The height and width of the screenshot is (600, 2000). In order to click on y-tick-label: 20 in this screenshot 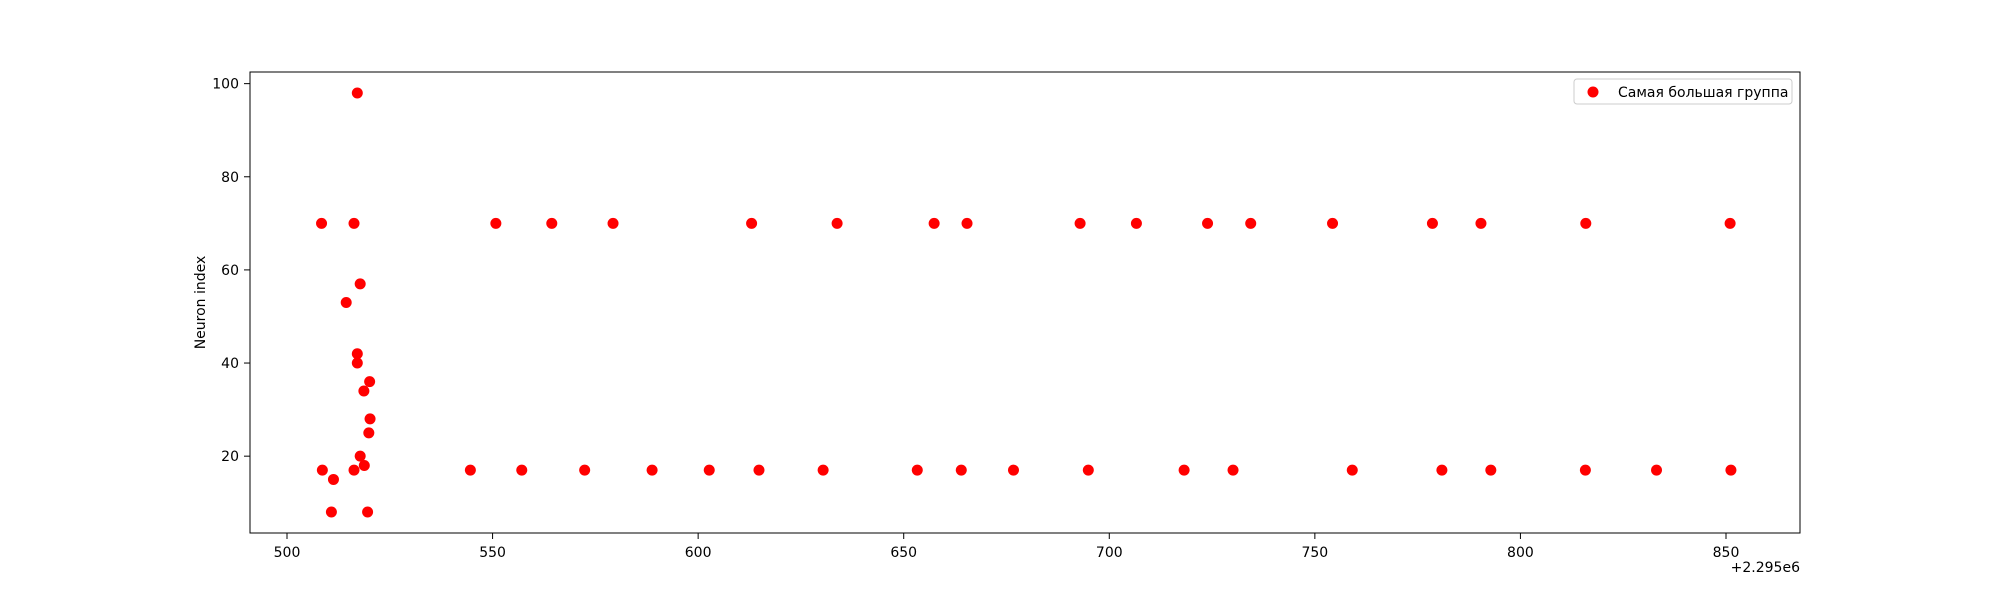, I will do `click(230, 457)`.